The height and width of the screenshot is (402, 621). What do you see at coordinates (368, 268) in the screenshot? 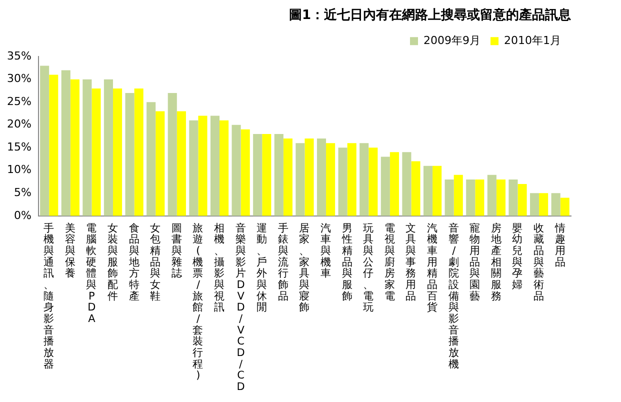
I see `x-tick-label: 玩具與公仔、電玩` at bounding box center [368, 268].